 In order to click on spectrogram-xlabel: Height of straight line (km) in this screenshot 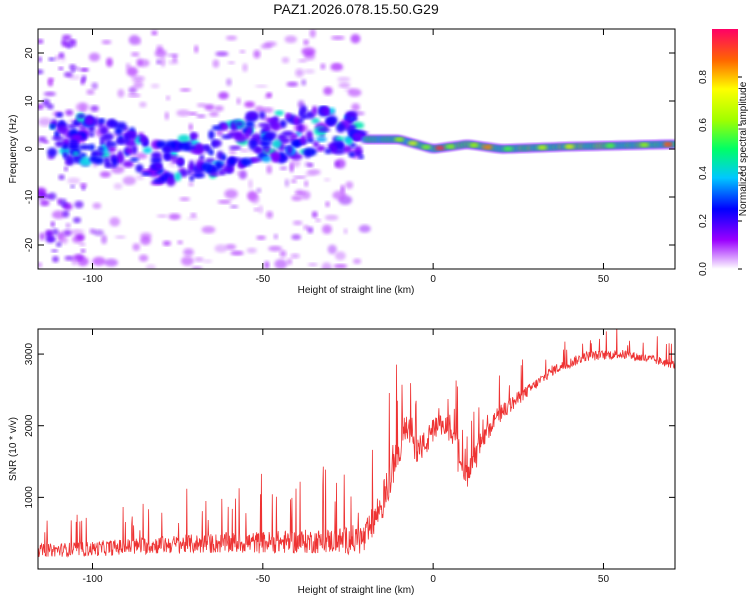, I will do `click(356, 290)`.